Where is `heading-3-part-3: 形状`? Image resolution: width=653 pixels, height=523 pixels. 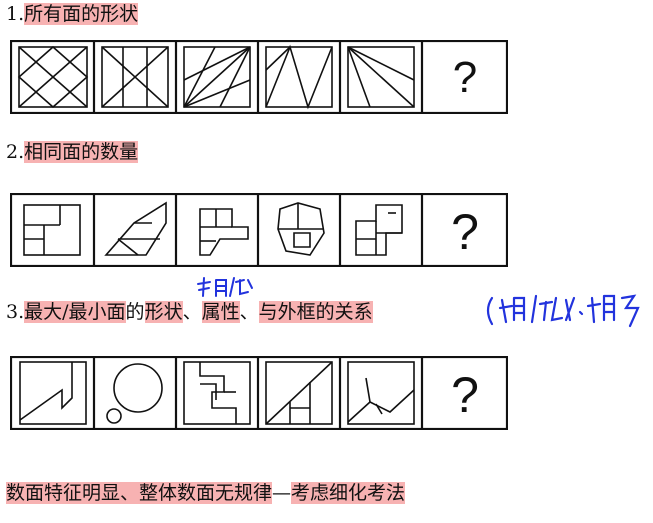 heading-3-part-3: 形状 is located at coordinates (163, 312).